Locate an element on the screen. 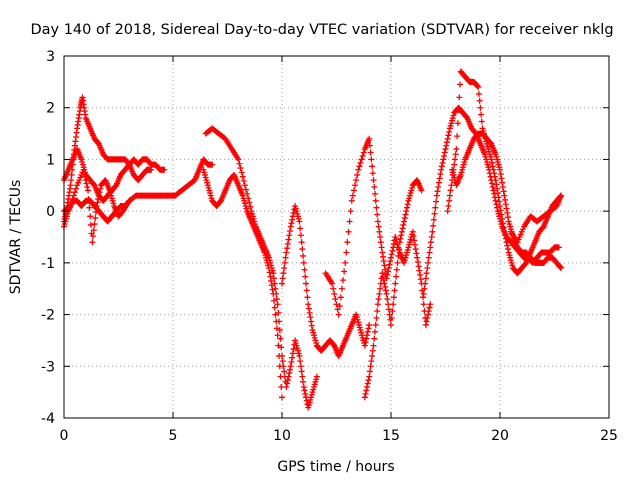 The image size is (640, 480). y-tick-label: 3 is located at coordinates (50, 57).